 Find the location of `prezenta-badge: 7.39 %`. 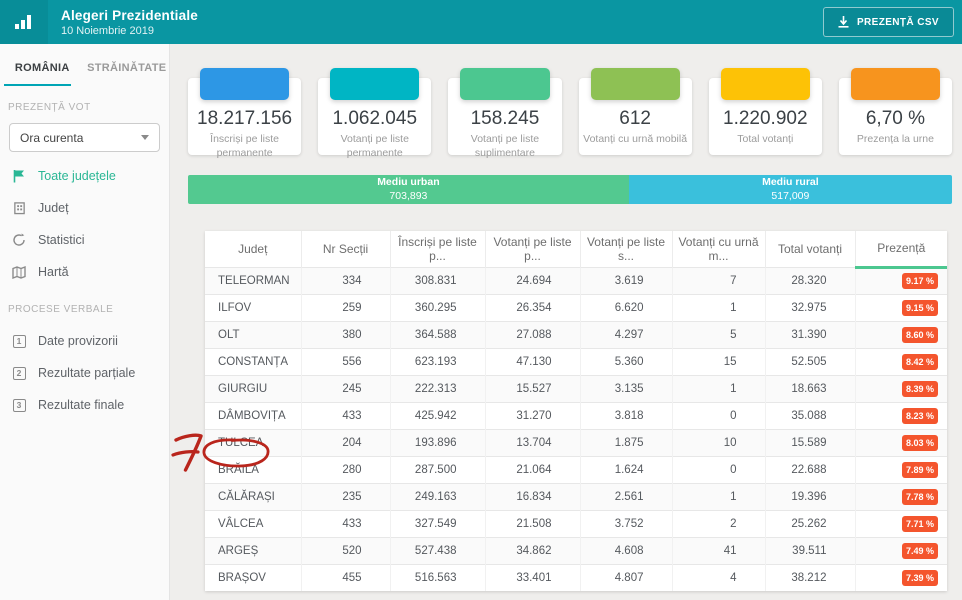

prezenta-badge: 7.39 % is located at coordinates (919, 577).